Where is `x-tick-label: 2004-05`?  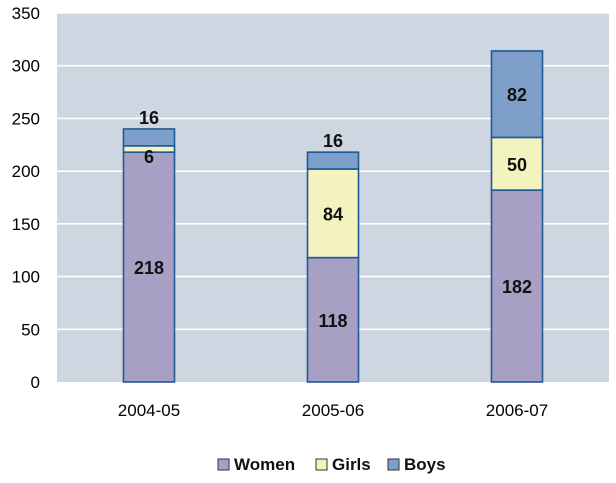
x-tick-label: 2004-05 is located at coordinates (149, 410).